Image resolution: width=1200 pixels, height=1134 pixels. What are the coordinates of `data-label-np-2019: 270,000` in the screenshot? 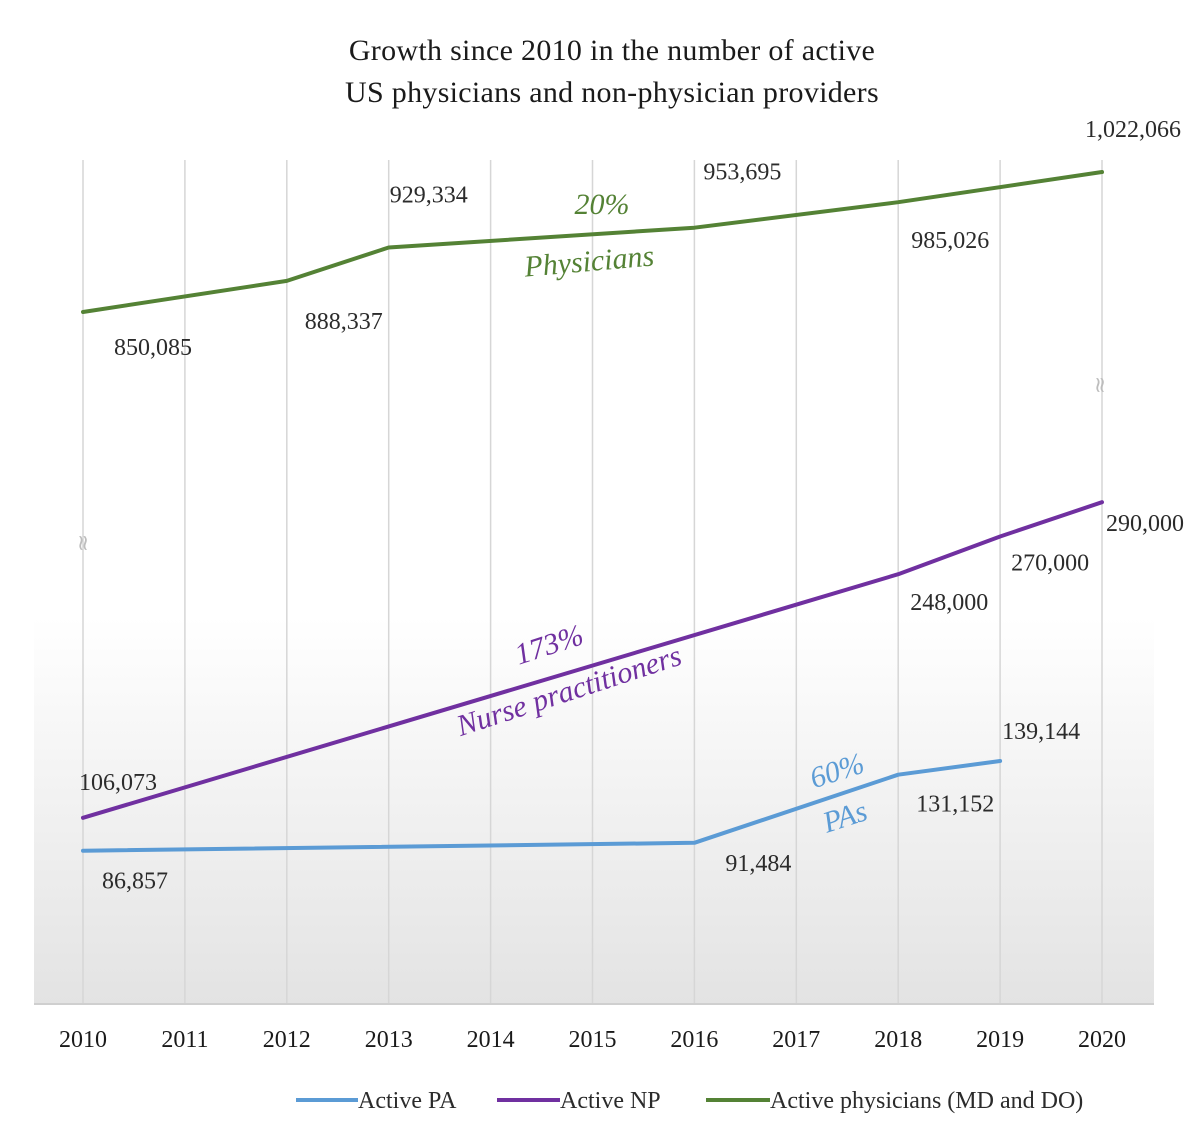 It's located at (1050, 563).